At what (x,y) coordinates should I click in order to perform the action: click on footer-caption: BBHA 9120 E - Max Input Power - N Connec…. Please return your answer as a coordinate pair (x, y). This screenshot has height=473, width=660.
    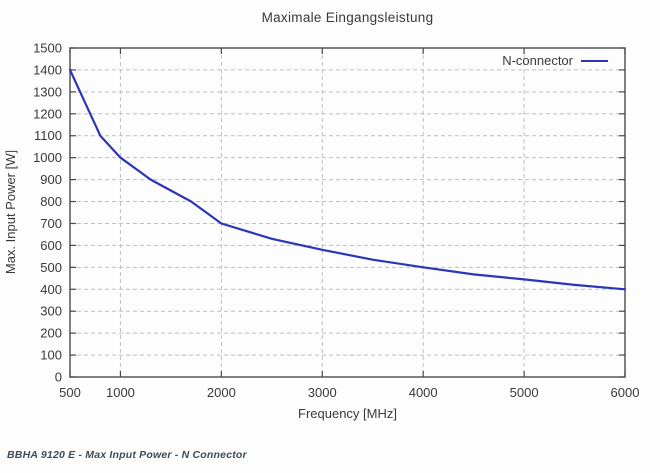
    Looking at the image, I should click on (127, 455).